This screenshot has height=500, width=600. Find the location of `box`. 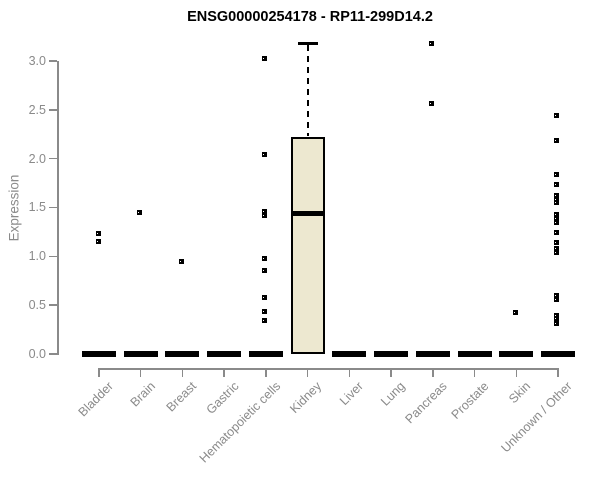

box is located at coordinates (307, 245).